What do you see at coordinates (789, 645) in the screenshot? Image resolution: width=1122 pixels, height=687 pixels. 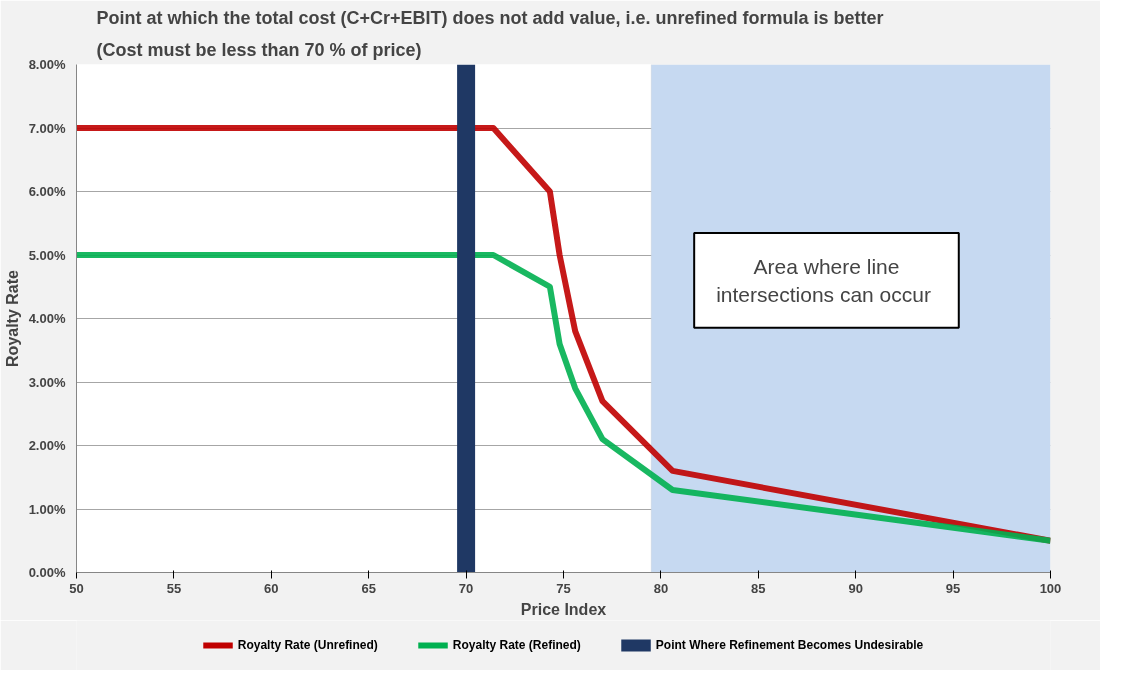 I see `legend-label: Point Where Refinement Becomes Undesirable` at bounding box center [789, 645].